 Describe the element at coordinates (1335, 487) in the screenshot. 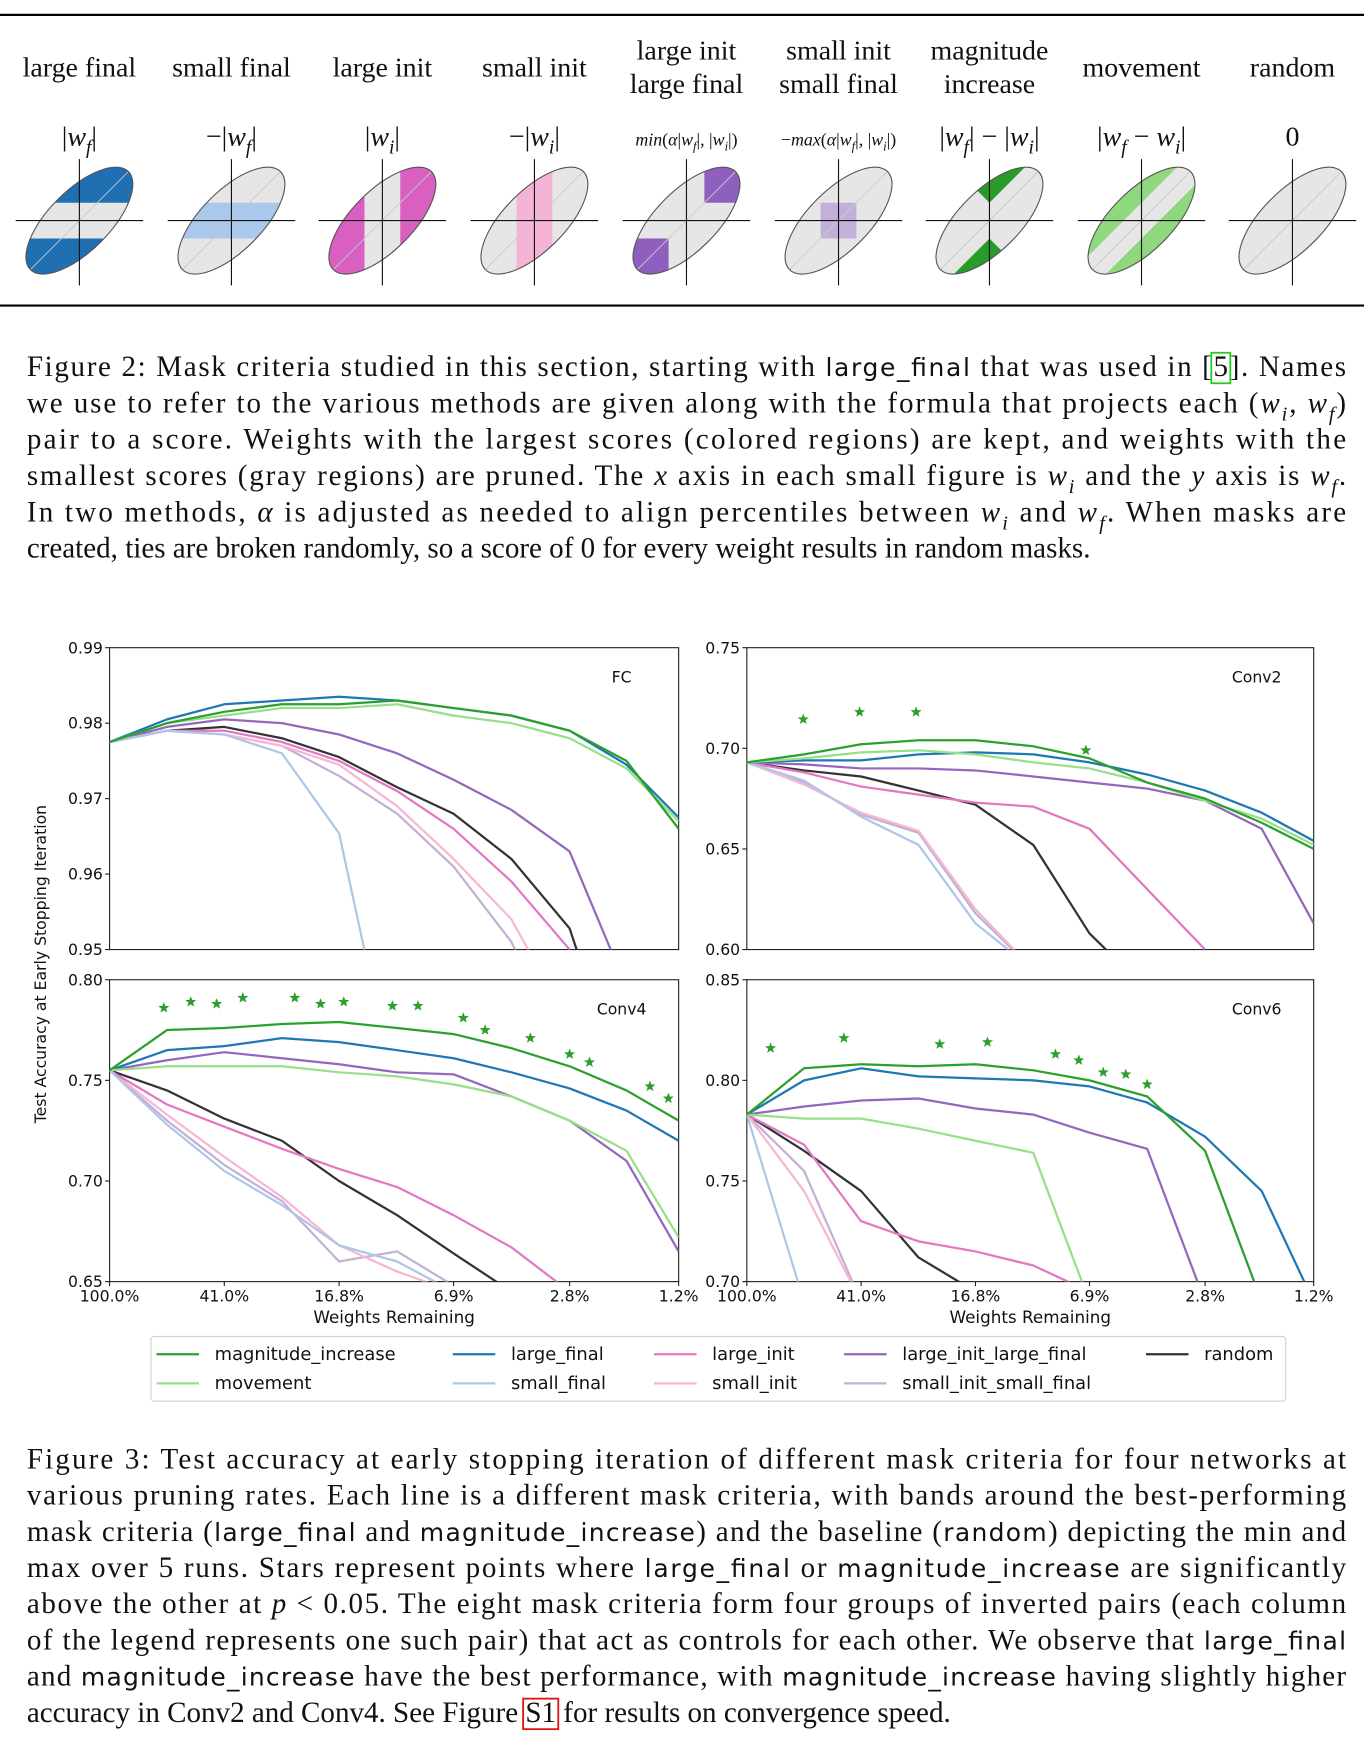

I see `caption-text: f` at that location.